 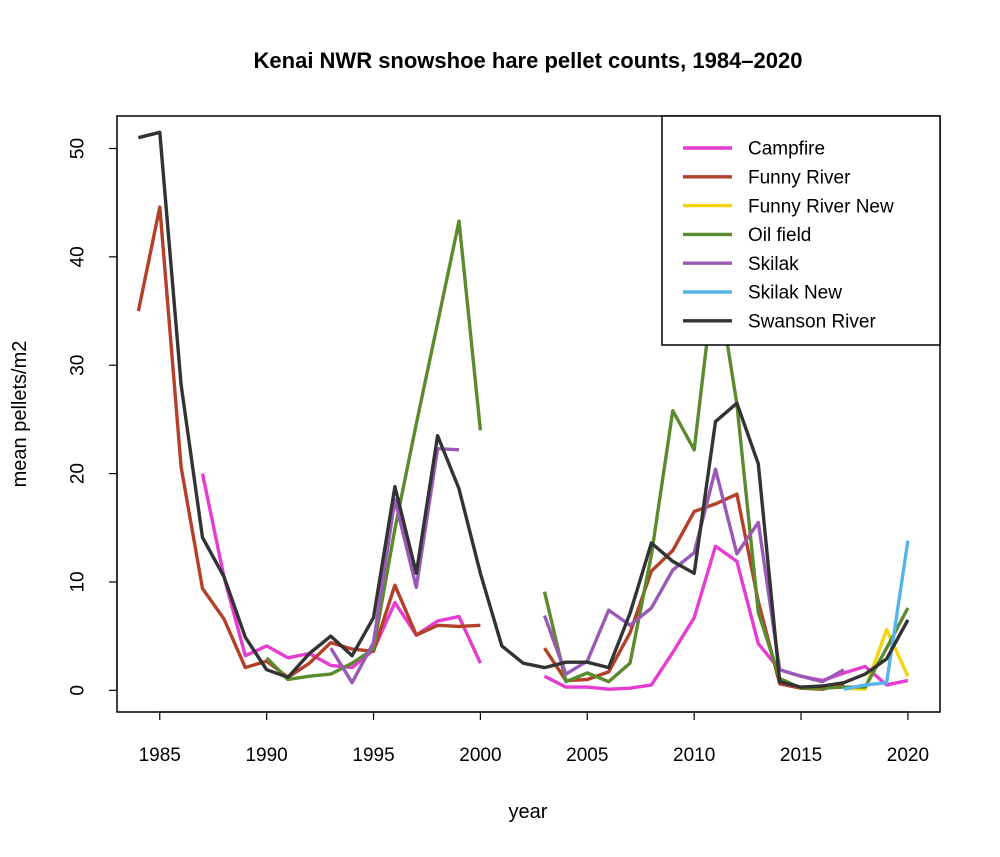 I want to click on y-axis-label: mean pellets/m2, so click(x=20, y=414).